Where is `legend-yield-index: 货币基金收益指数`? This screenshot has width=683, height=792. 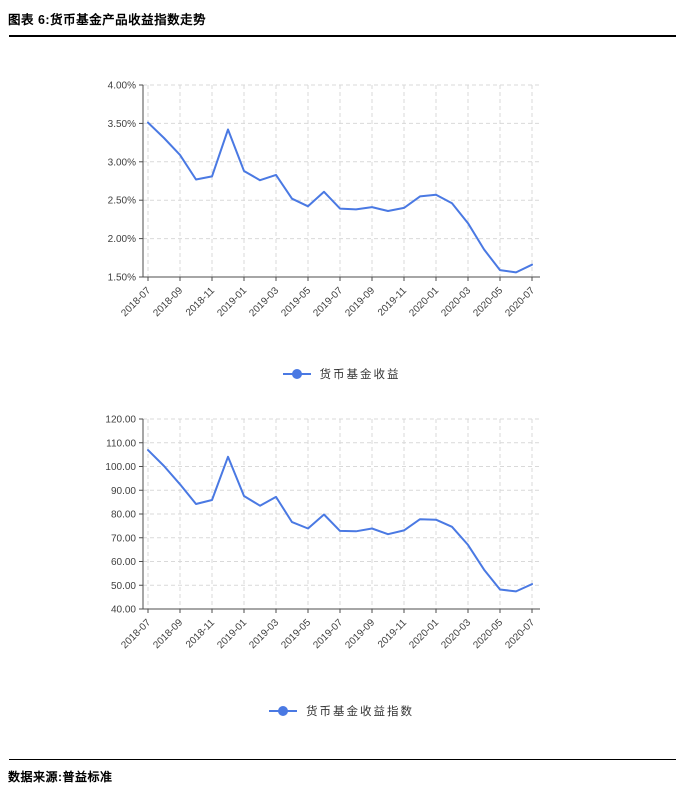
legend-yield-index: 货币基金收益指数 is located at coordinates (341, 711).